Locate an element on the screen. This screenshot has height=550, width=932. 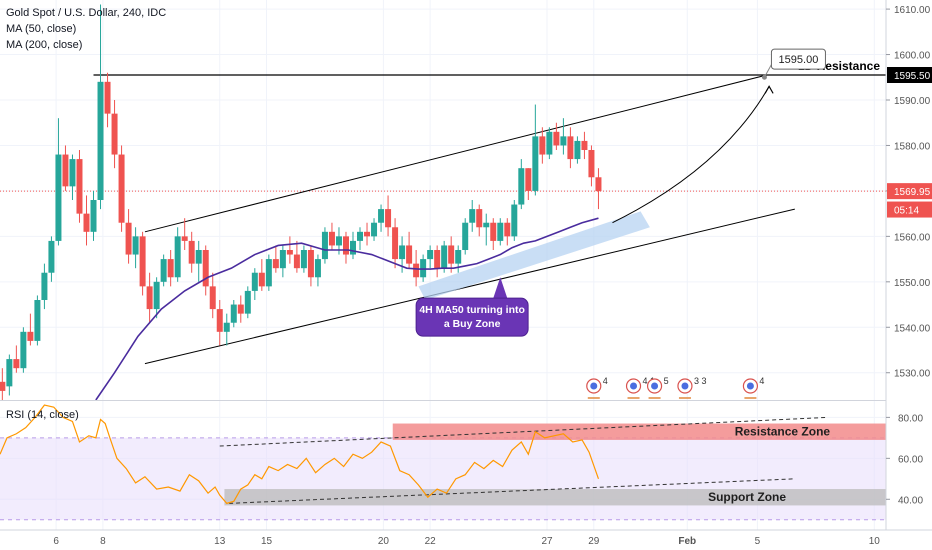
price-tick-label: 1590.00 is located at coordinates (912, 101).